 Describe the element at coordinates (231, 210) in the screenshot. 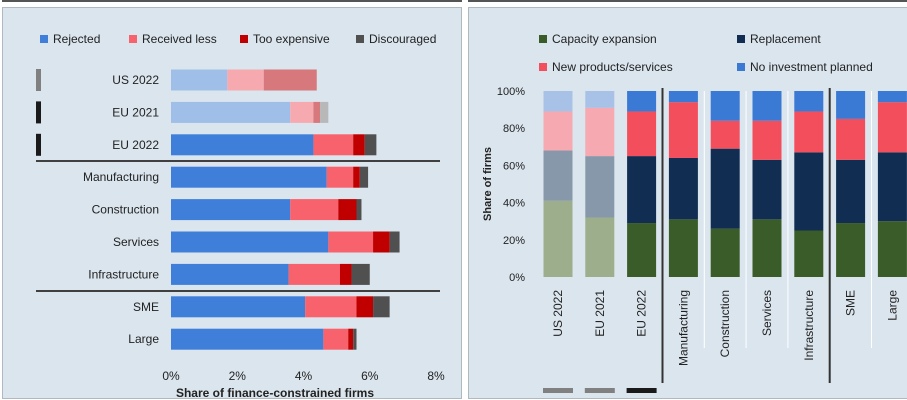

I see `bar-construction-rejected` at that location.